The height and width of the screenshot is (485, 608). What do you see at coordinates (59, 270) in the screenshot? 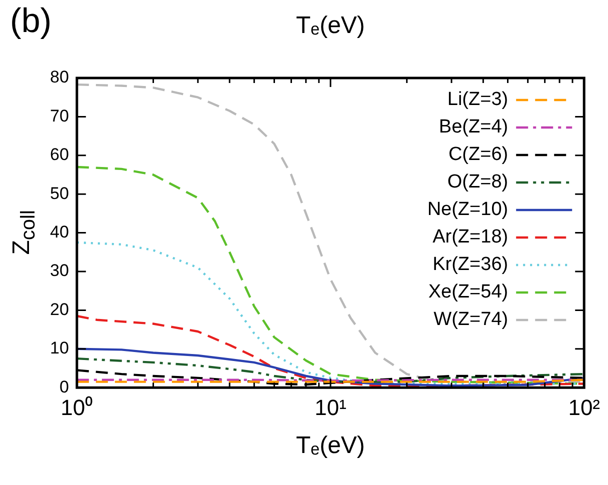
I see `y-tick-label: 30` at bounding box center [59, 270].